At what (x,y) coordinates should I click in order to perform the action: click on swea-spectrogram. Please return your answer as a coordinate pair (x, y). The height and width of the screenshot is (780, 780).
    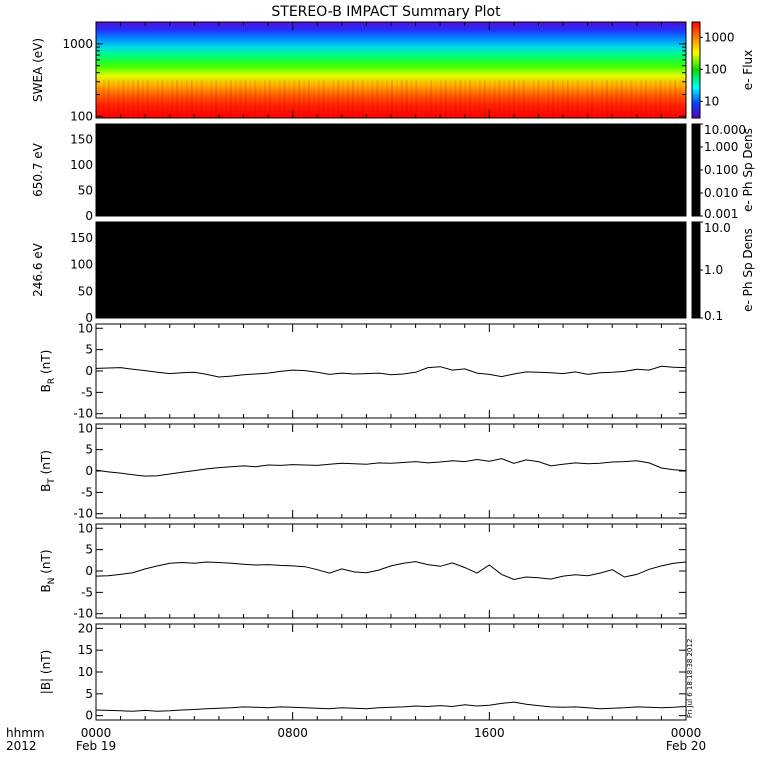
    Looking at the image, I should click on (391, 70).